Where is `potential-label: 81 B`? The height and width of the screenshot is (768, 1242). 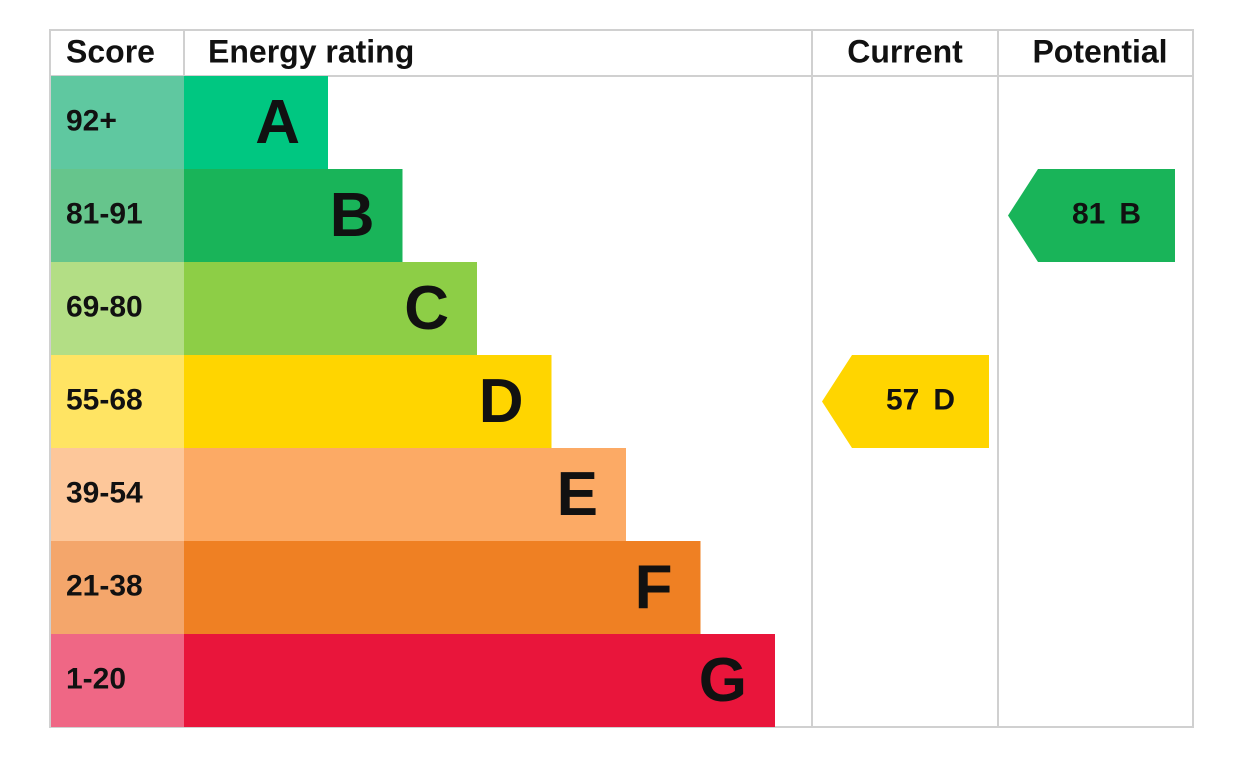
potential-label: 81 B is located at coordinates (1106, 213).